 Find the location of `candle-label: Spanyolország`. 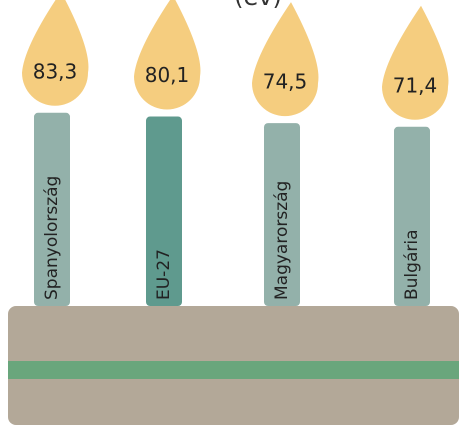

candle-label: Spanyolország is located at coordinates (52, 238).